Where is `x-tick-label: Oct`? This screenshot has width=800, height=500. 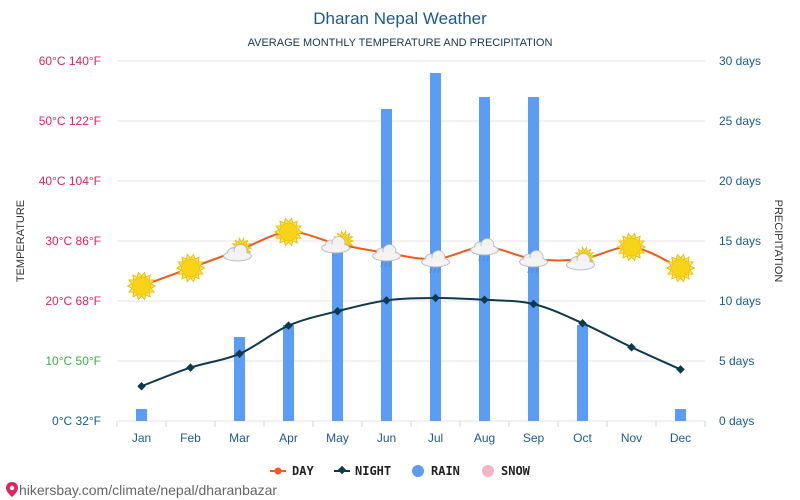 x-tick-label: Oct is located at coordinates (582, 438).